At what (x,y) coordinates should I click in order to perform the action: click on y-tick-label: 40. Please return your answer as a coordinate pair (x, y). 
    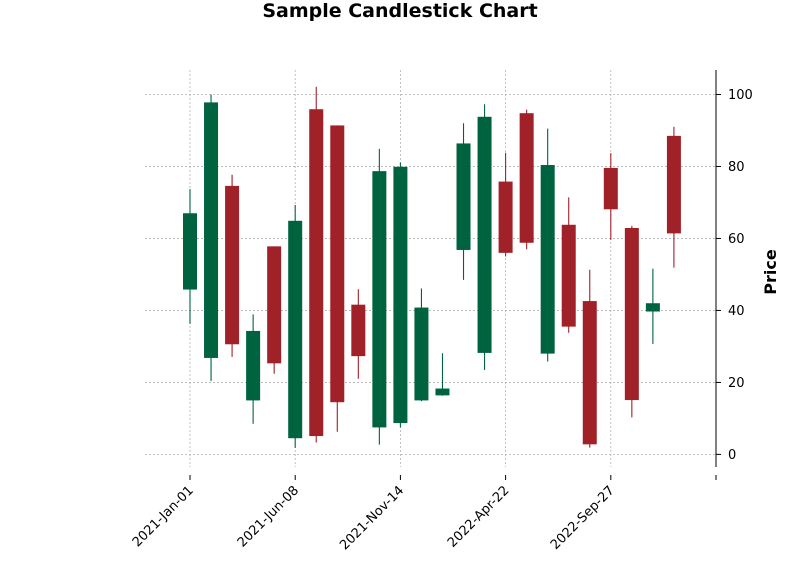
    Looking at the image, I should click on (736, 311).